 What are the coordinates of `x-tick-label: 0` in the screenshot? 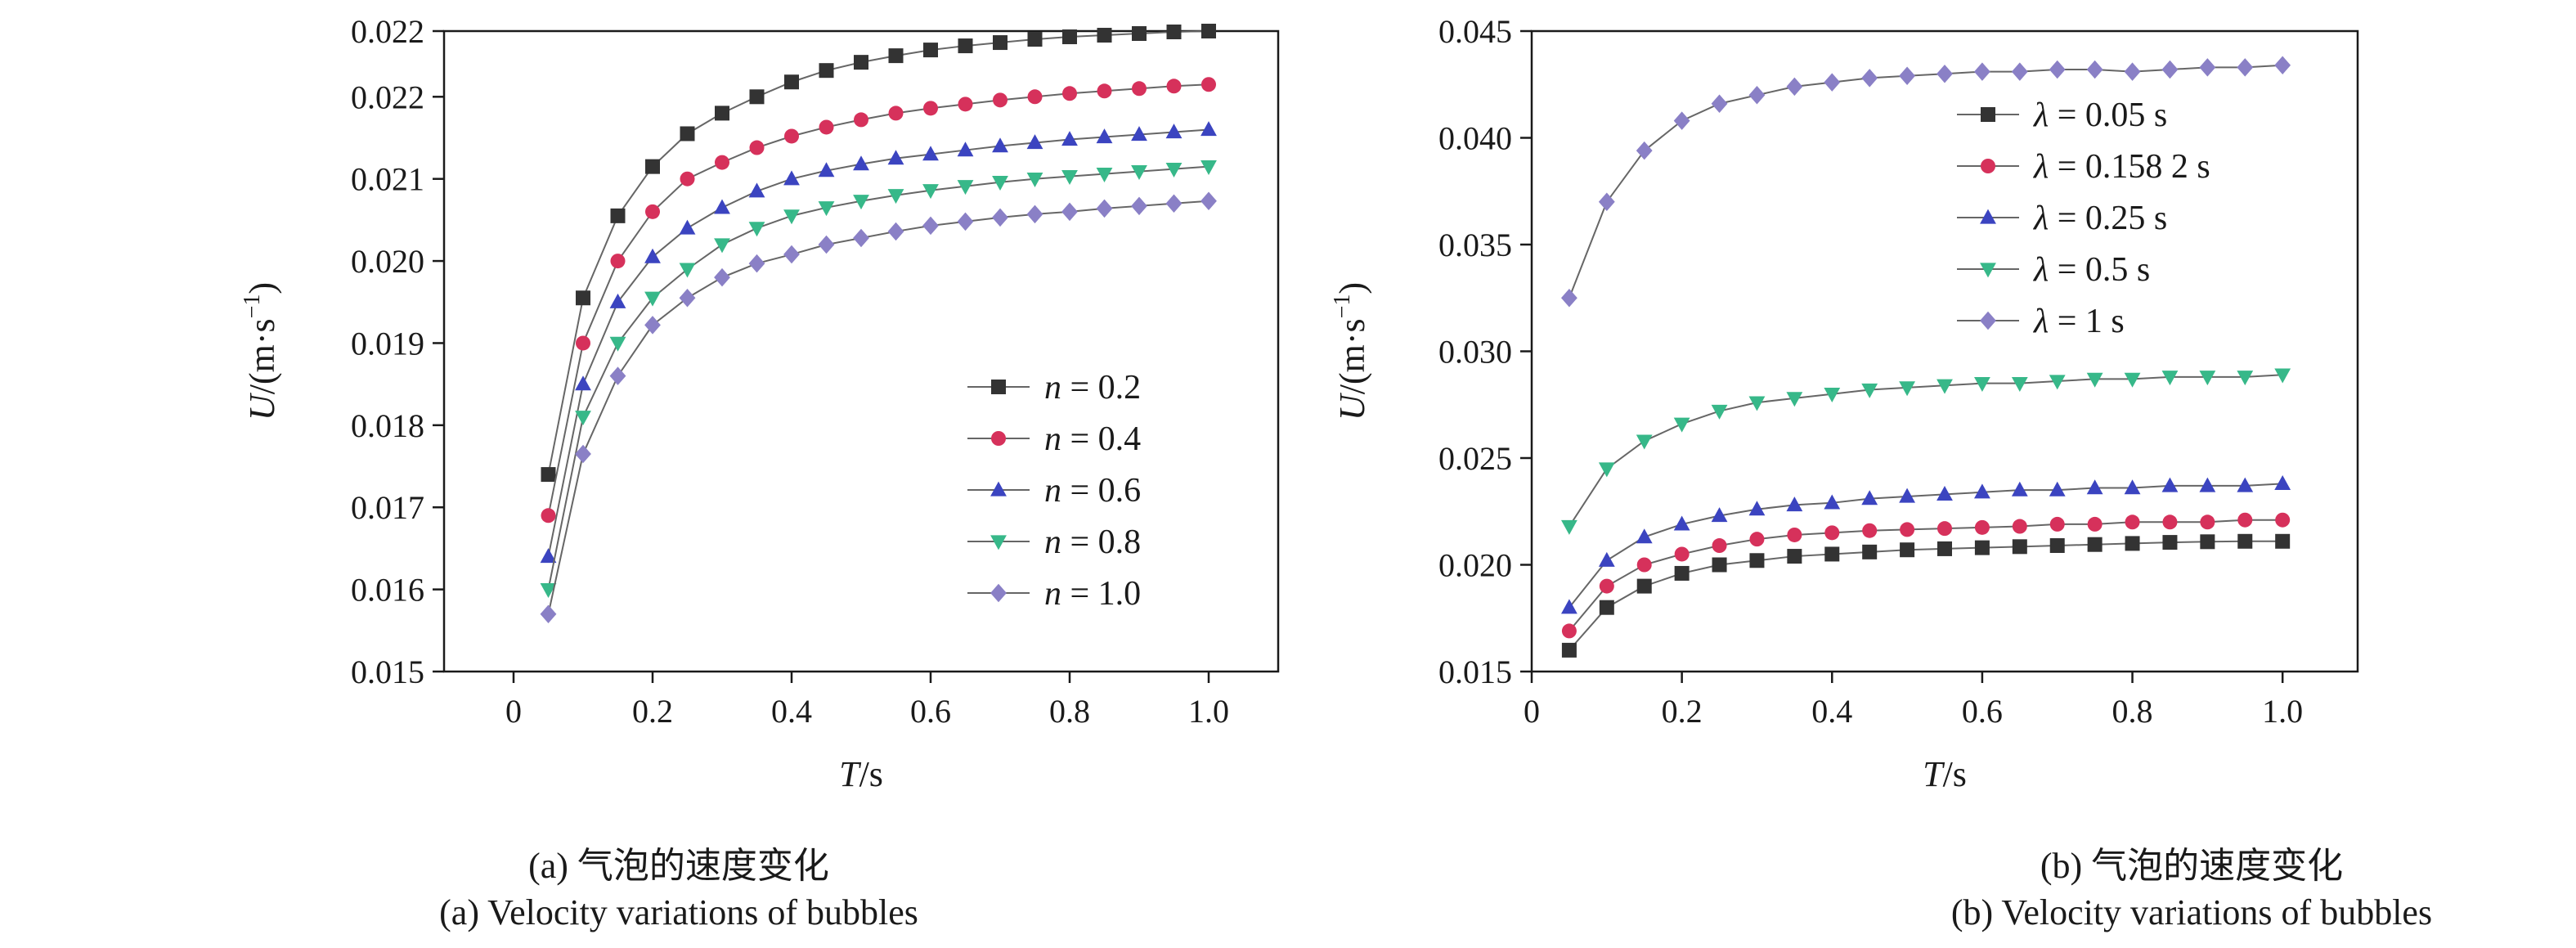 It's located at (513, 711).